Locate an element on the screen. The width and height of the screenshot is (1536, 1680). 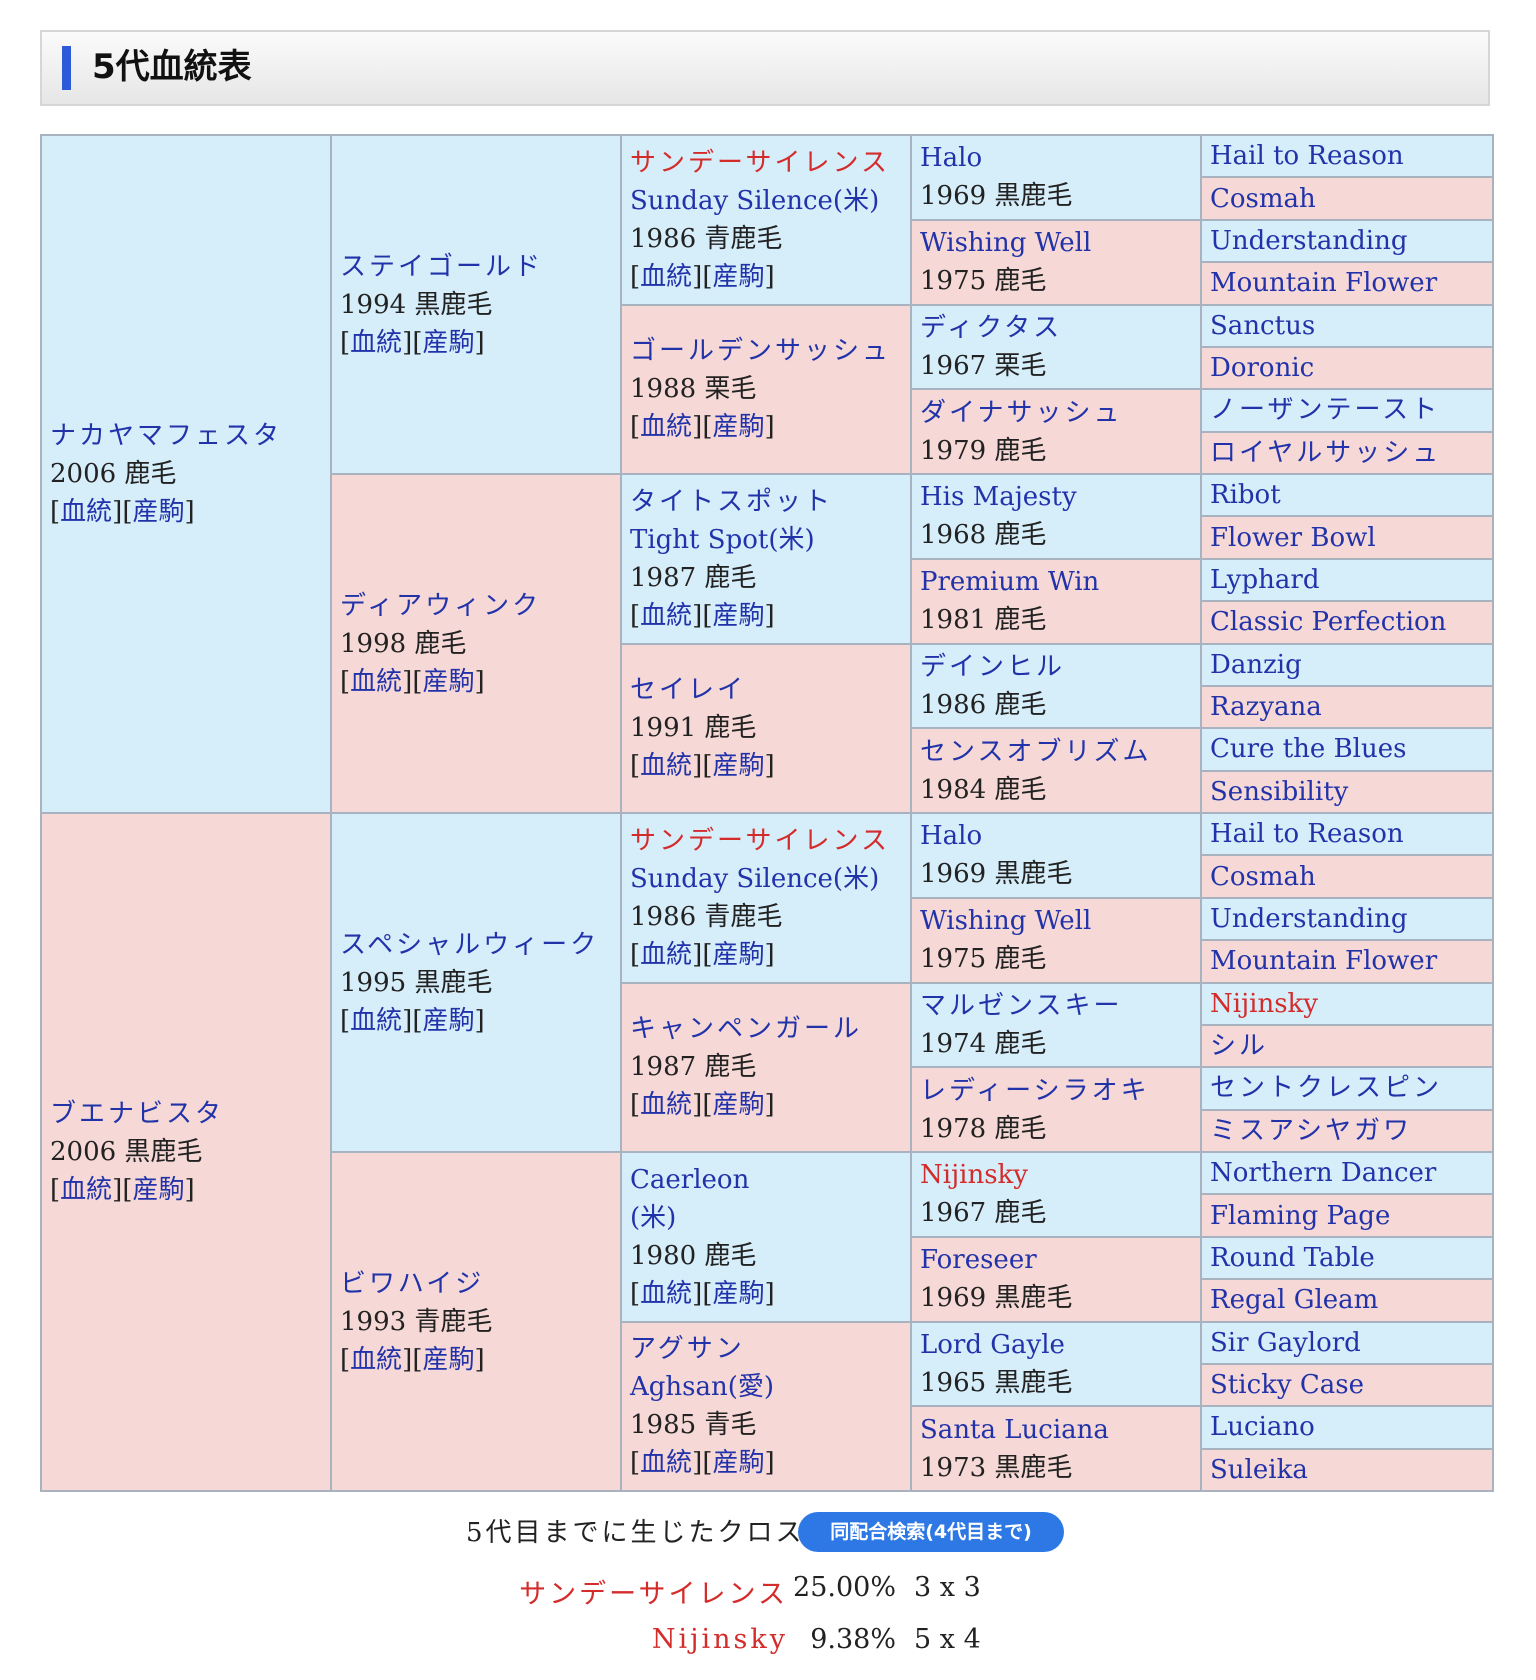
horse-name-alt: (米) is located at coordinates (653, 1217).